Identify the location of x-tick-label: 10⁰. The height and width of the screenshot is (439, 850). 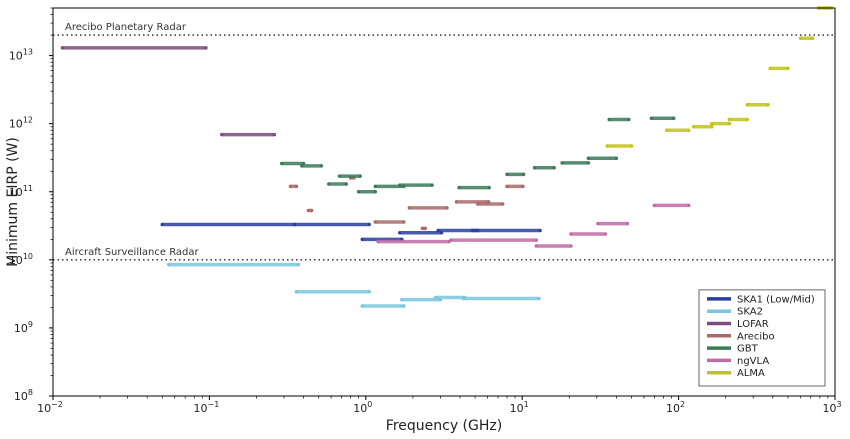
(362, 407).